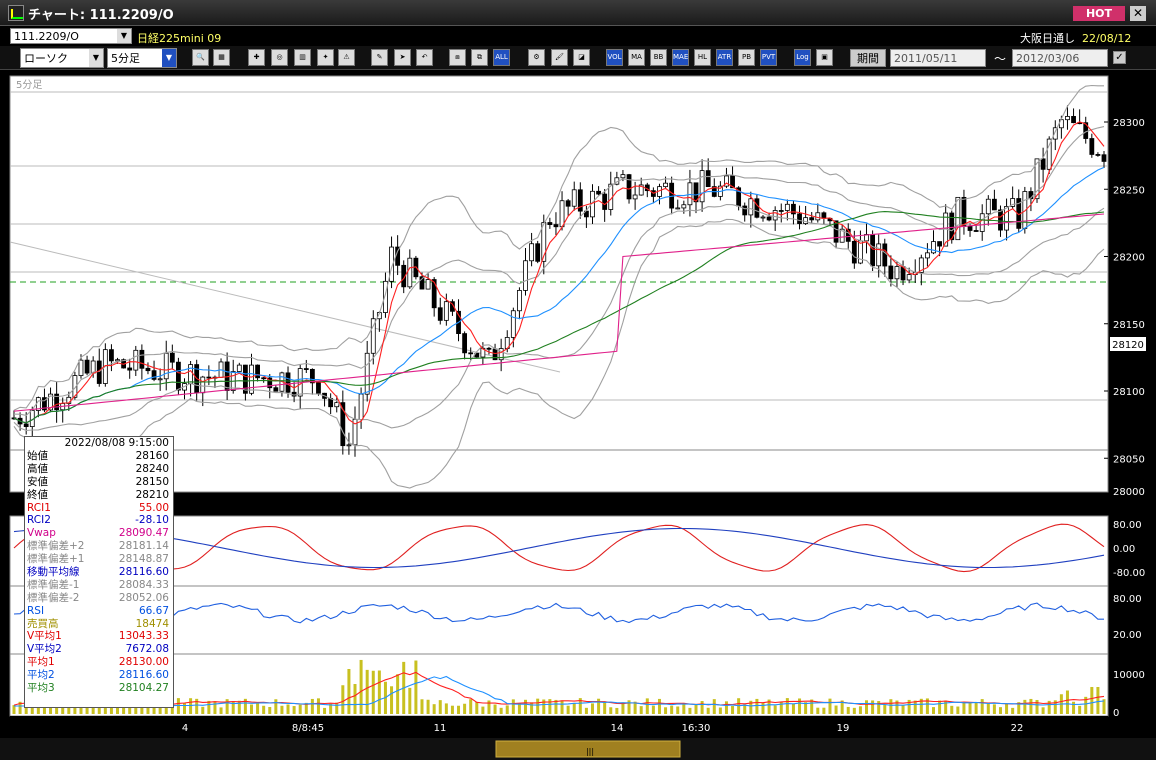  Describe the element at coordinates (116, 443) in the screenshot. I see `info-datetime: 2022/08/08 9:15:00` at that location.